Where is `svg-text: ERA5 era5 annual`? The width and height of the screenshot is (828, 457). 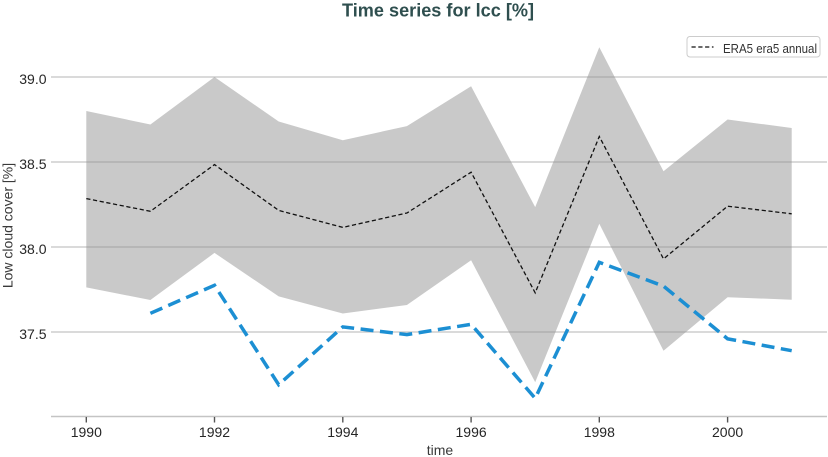
svg-text: ERA5 era5 annual is located at coordinates (770, 49).